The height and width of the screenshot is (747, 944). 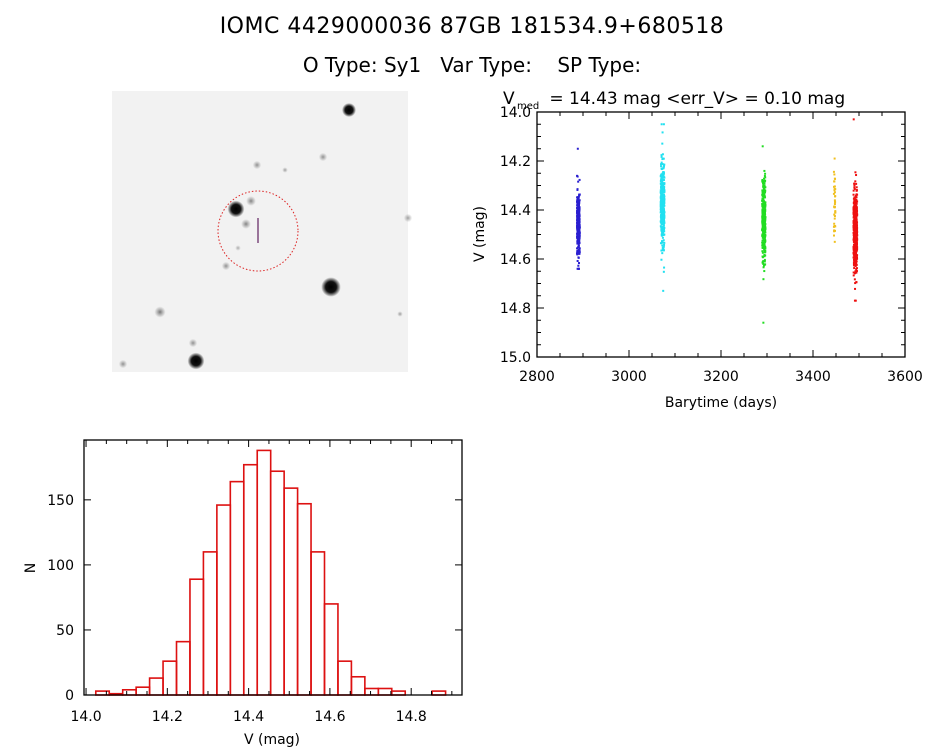 I want to click on lc-ytick-label: 14.6, so click(x=515, y=260).